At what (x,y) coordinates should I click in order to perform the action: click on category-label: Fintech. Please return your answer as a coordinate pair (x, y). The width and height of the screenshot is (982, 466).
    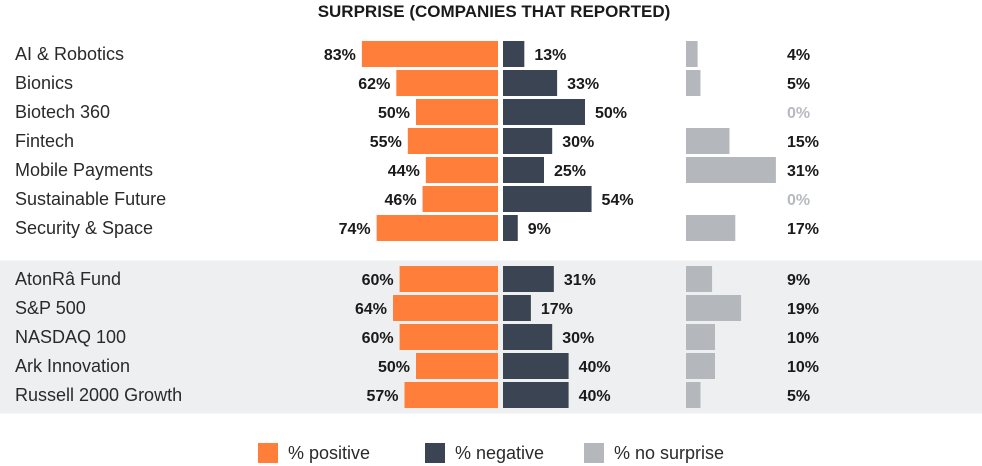
    Looking at the image, I should click on (44, 141).